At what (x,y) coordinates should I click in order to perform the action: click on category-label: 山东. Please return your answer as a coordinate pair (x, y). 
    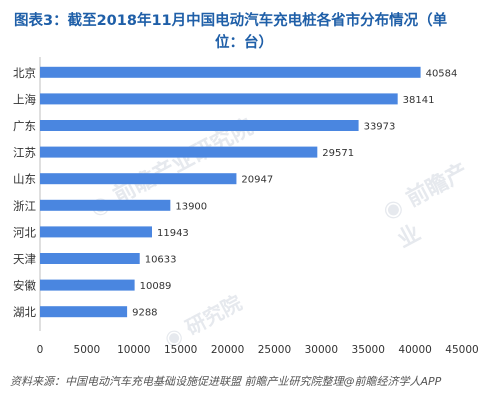
    Looking at the image, I should click on (24, 179).